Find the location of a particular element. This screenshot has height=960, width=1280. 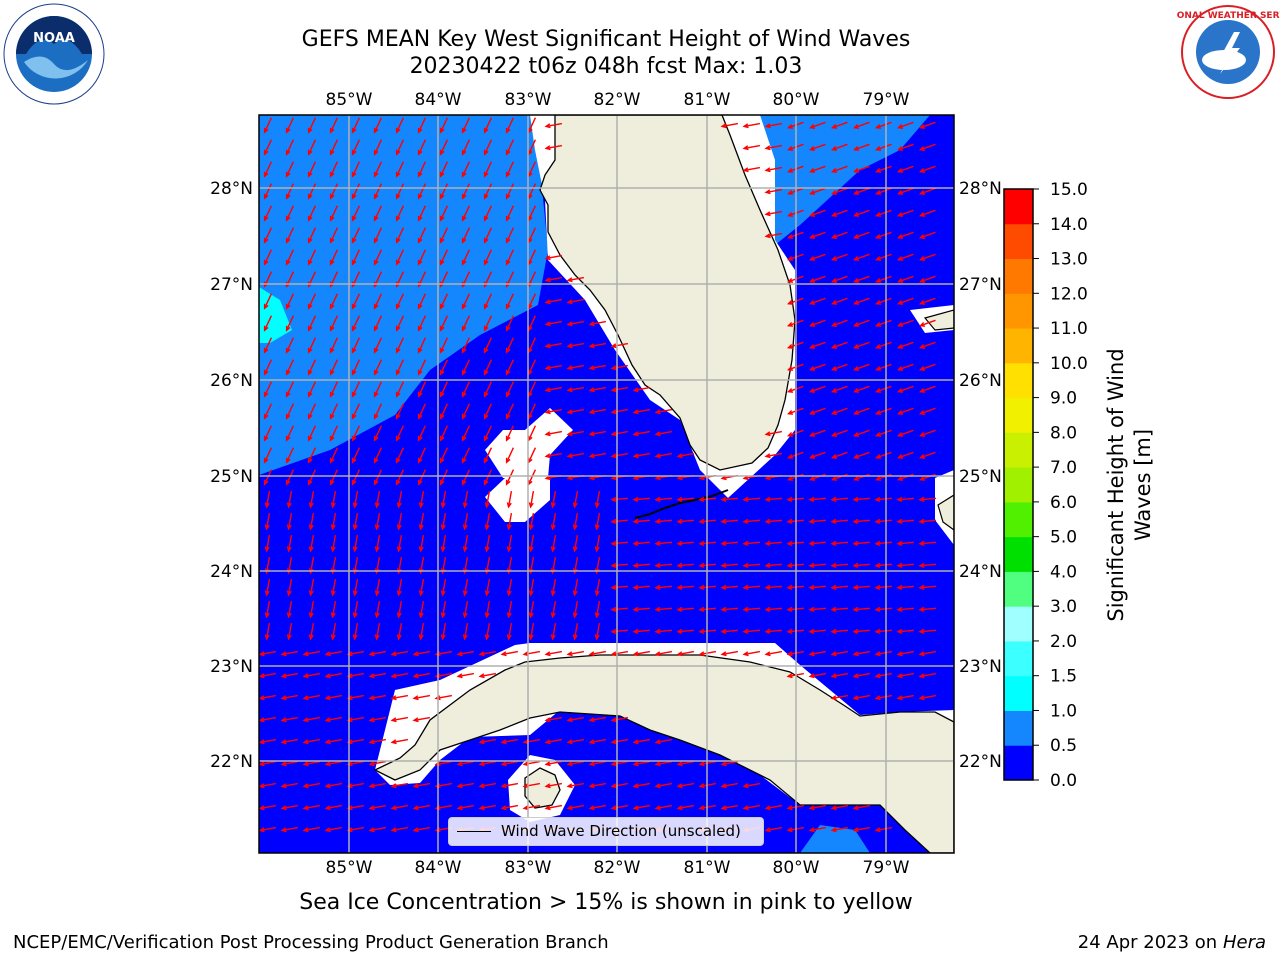

colorbar-frame is located at coordinates (1018, 484).